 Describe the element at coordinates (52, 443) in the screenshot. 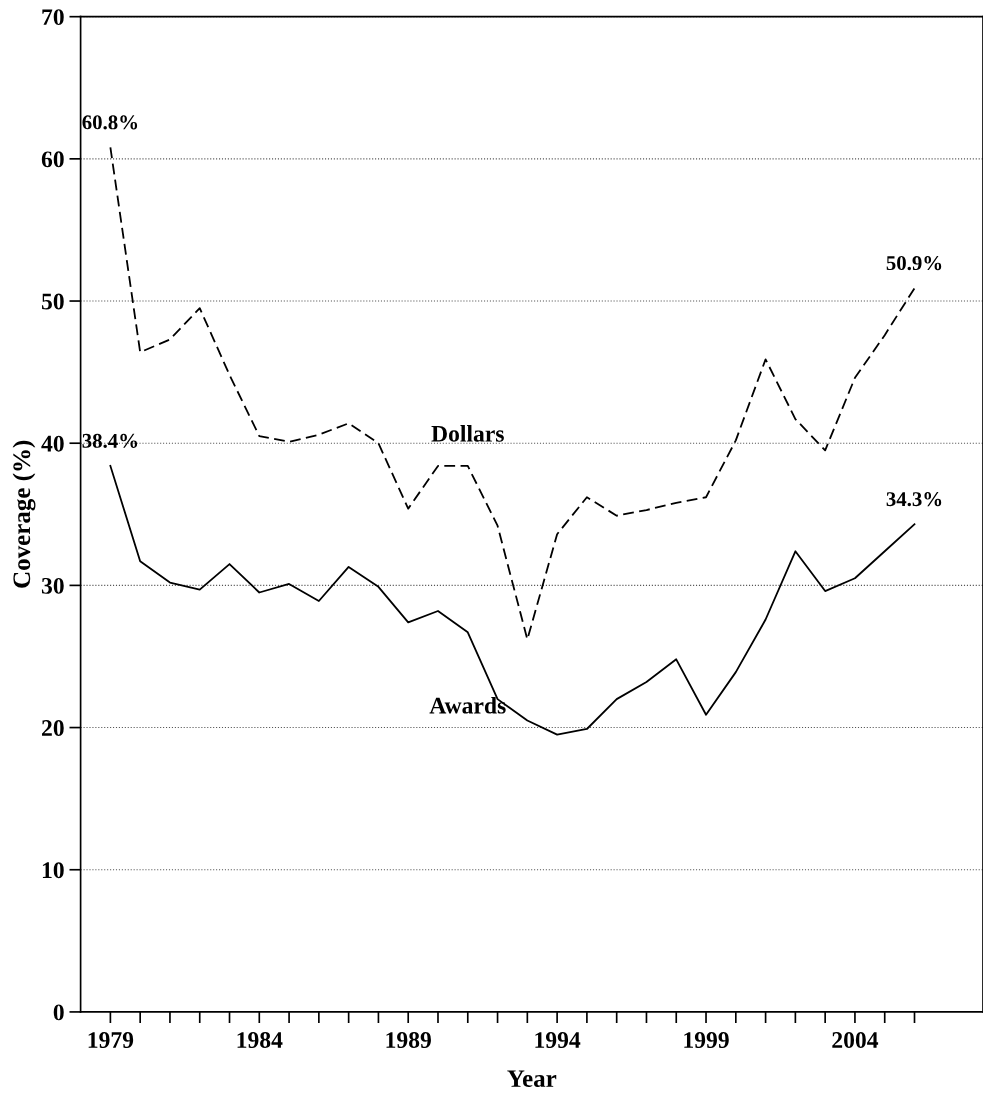

I see `y-tick-label: 40` at that location.